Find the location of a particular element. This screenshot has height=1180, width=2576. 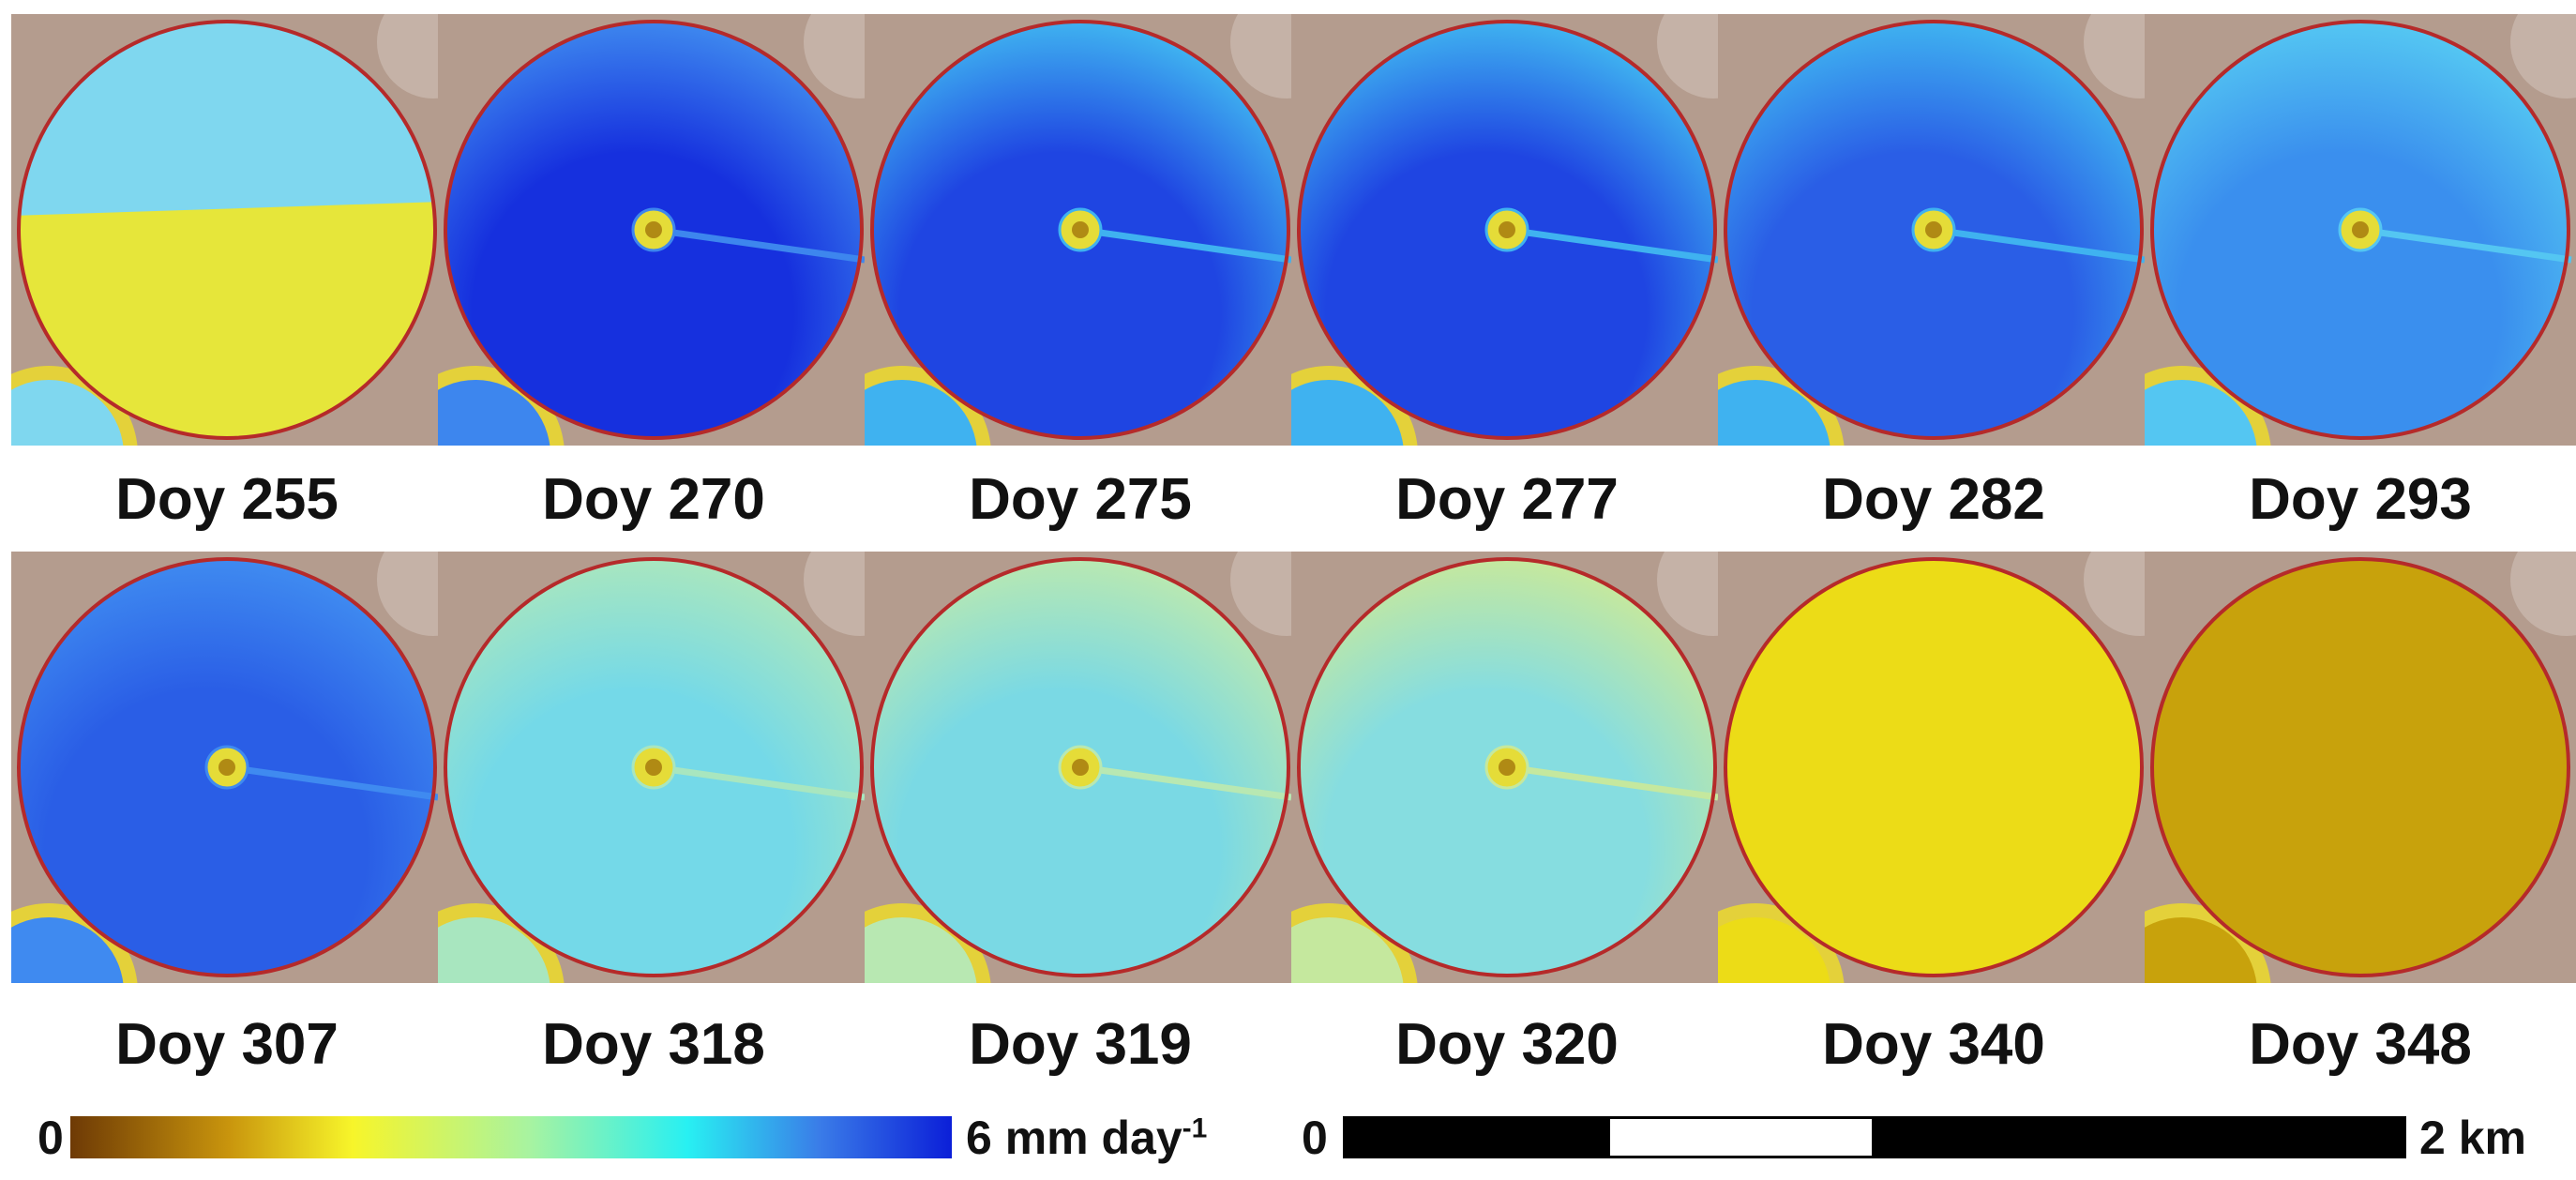

panel-label: Doy 319 is located at coordinates (1080, 1044).